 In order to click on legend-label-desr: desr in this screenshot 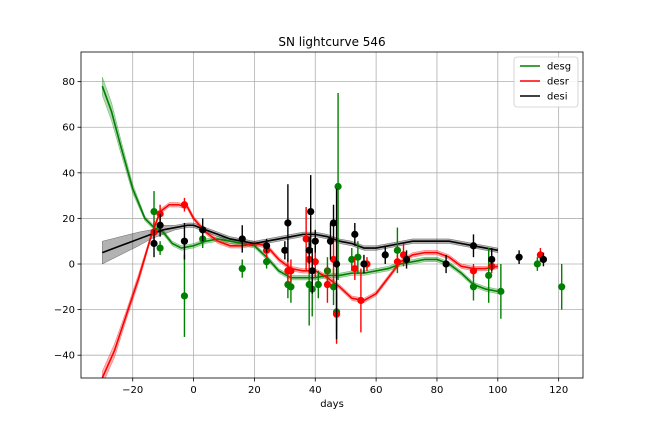, I will do `click(558, 82)`.